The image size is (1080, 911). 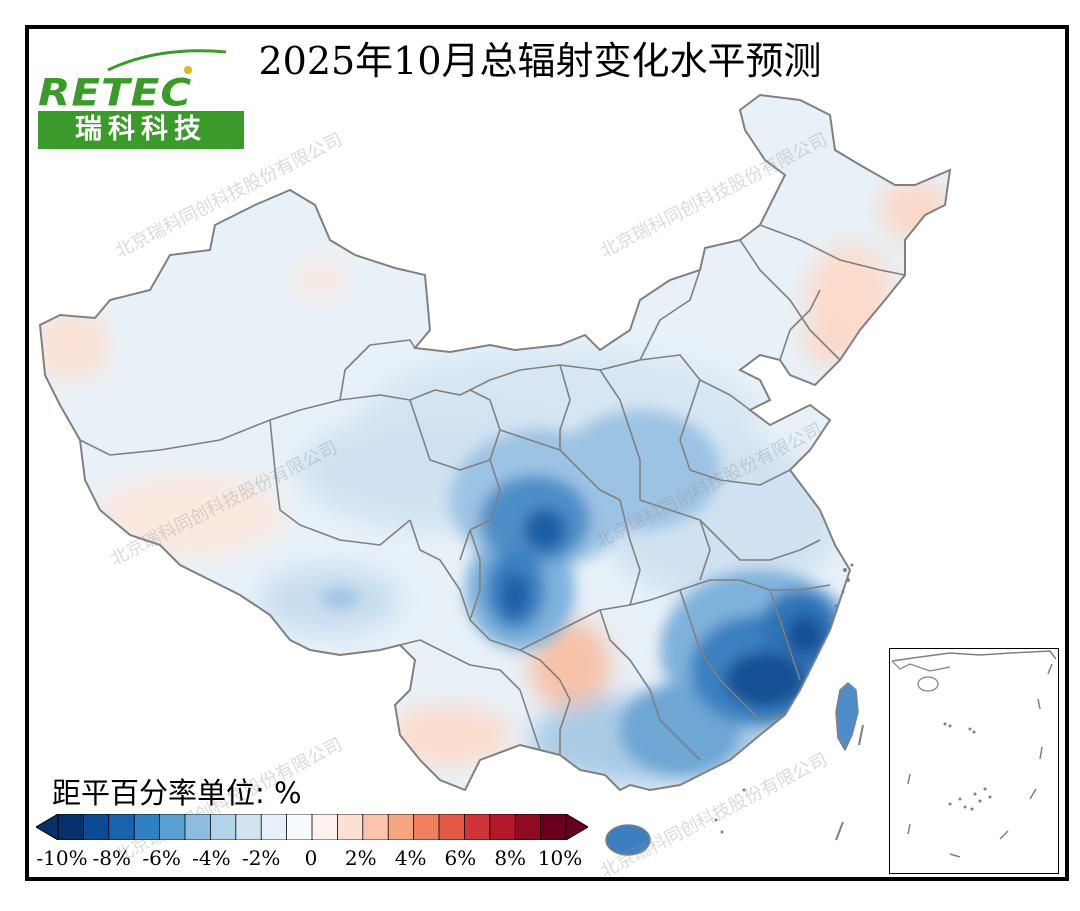 I want to click on colorbar-min-arrow, so click(x=47, y=827).